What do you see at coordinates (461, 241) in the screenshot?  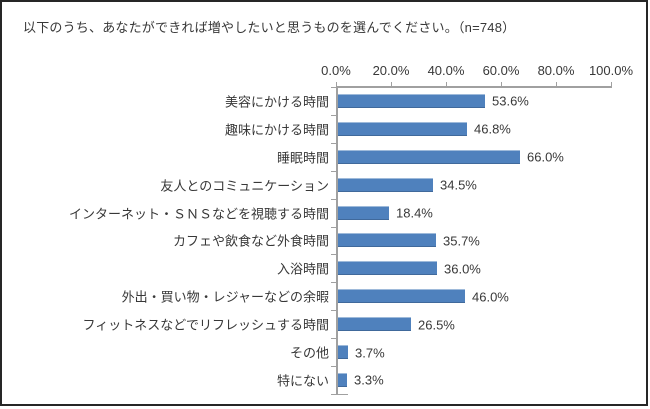 I see `value-label: 35.7%` at bounding box center [461, 241].